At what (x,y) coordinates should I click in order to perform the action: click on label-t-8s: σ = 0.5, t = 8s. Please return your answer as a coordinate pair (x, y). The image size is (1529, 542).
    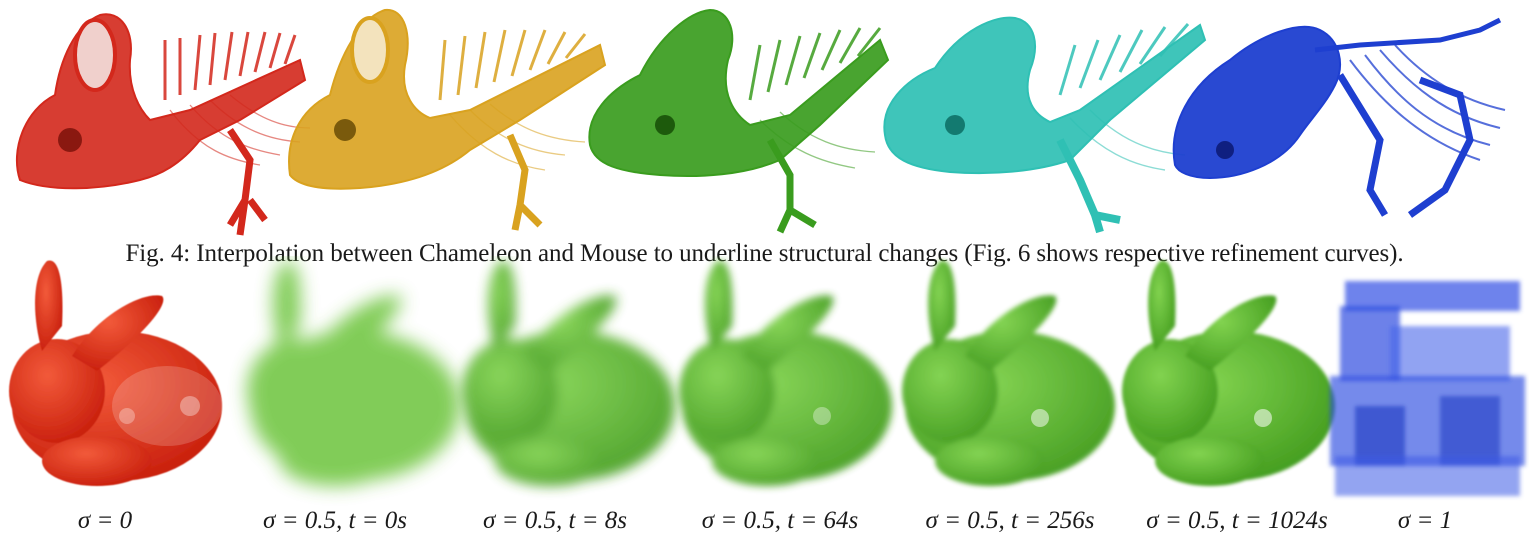
    Looking at the image, I should click on (555, 520).